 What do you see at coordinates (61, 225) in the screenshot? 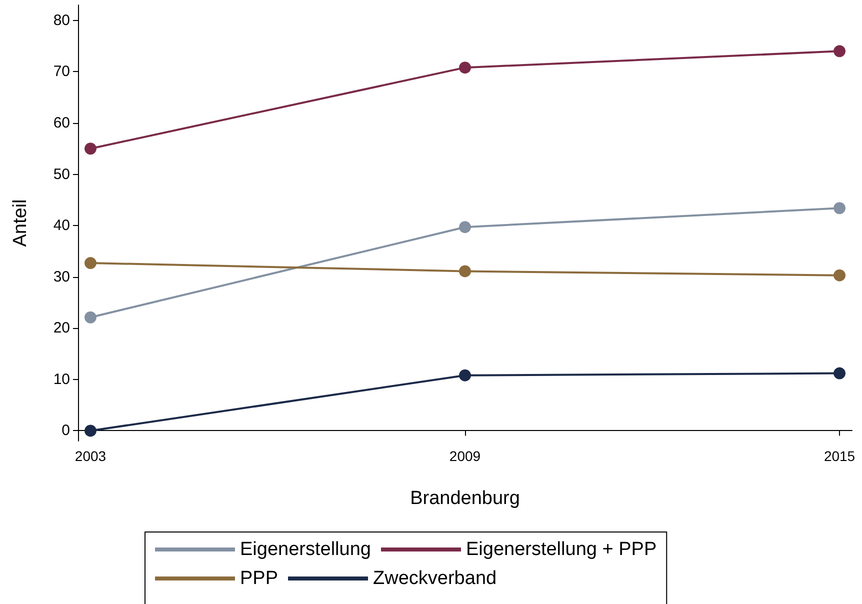
I see `y-tick-label: 40` at bounding box center [61, 225].